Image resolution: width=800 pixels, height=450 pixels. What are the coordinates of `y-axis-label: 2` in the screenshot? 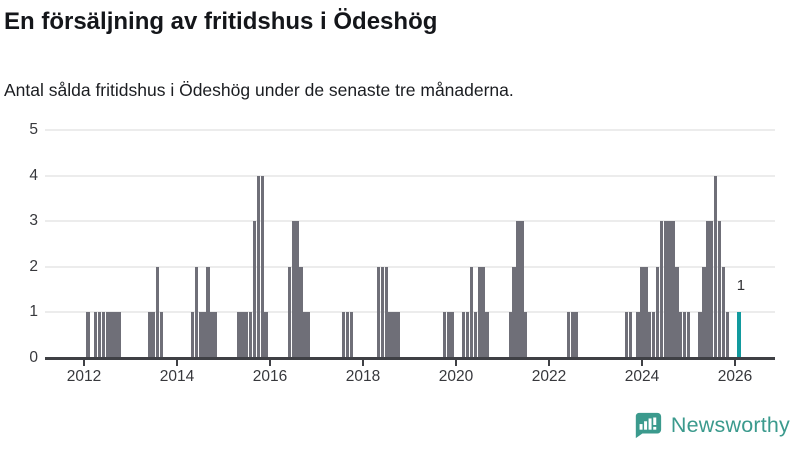 It's located at (33, 266).